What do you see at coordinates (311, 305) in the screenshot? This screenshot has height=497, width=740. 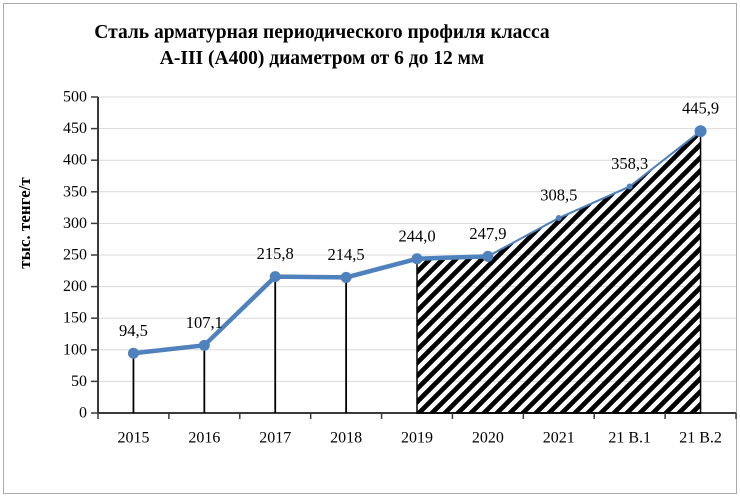 I see `price-line-actual` at bounding box center [311, 305].